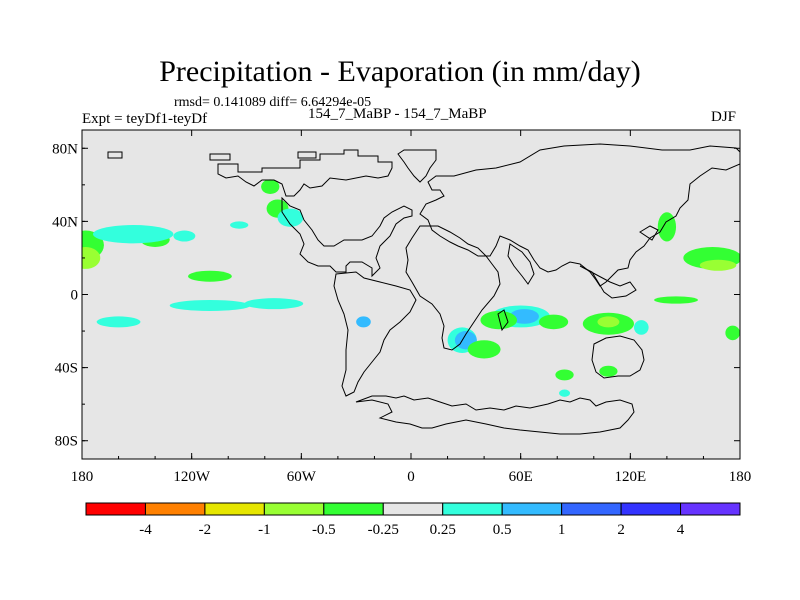 This screenshot has width=800, height=600. I want to click on y-tick-label-4: 80S, so click(66, 442).